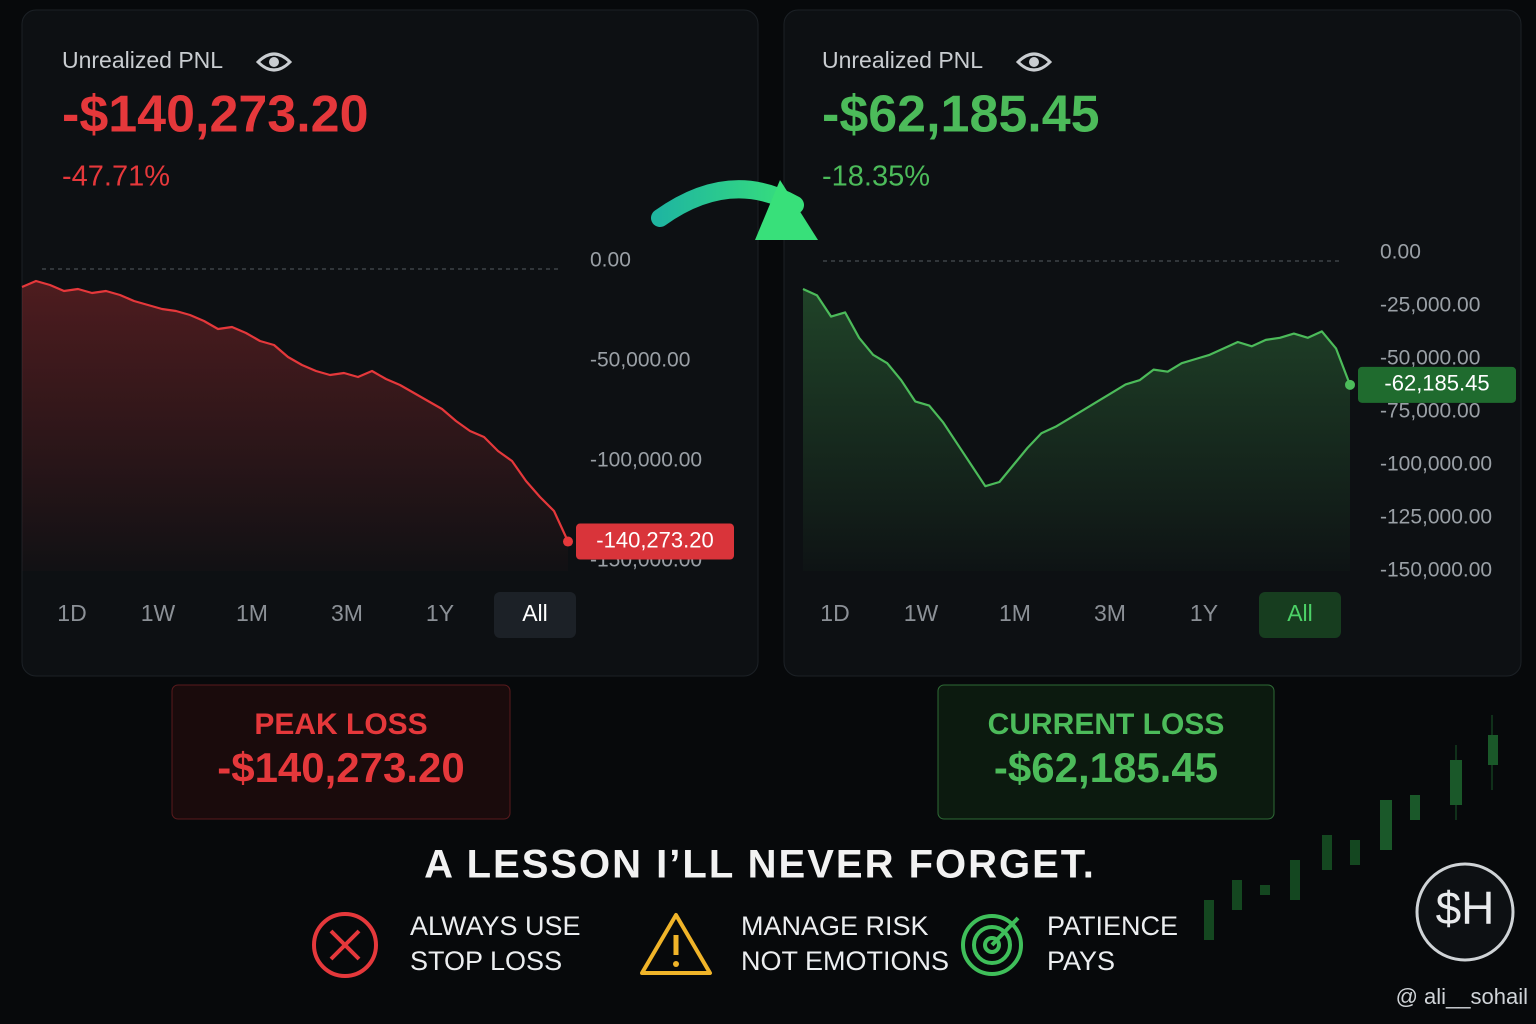 The image size is (1536, 1024). What do you see at coordinates (341, 767) in the screenshot?
I see `summary-value: -$140,273.20` at bounding box center [341, 767].